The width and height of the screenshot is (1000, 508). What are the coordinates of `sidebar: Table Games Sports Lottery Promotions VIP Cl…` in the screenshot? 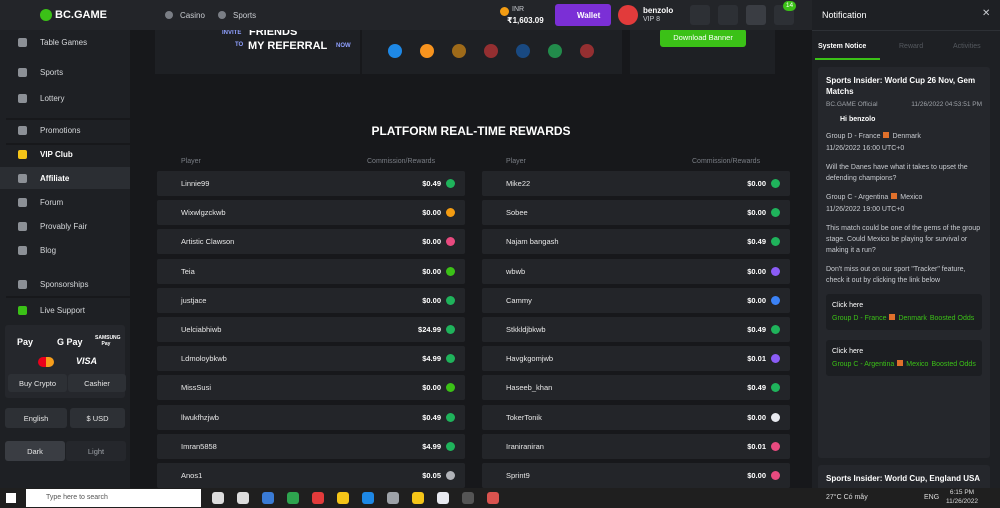 It's located at (65, 259).